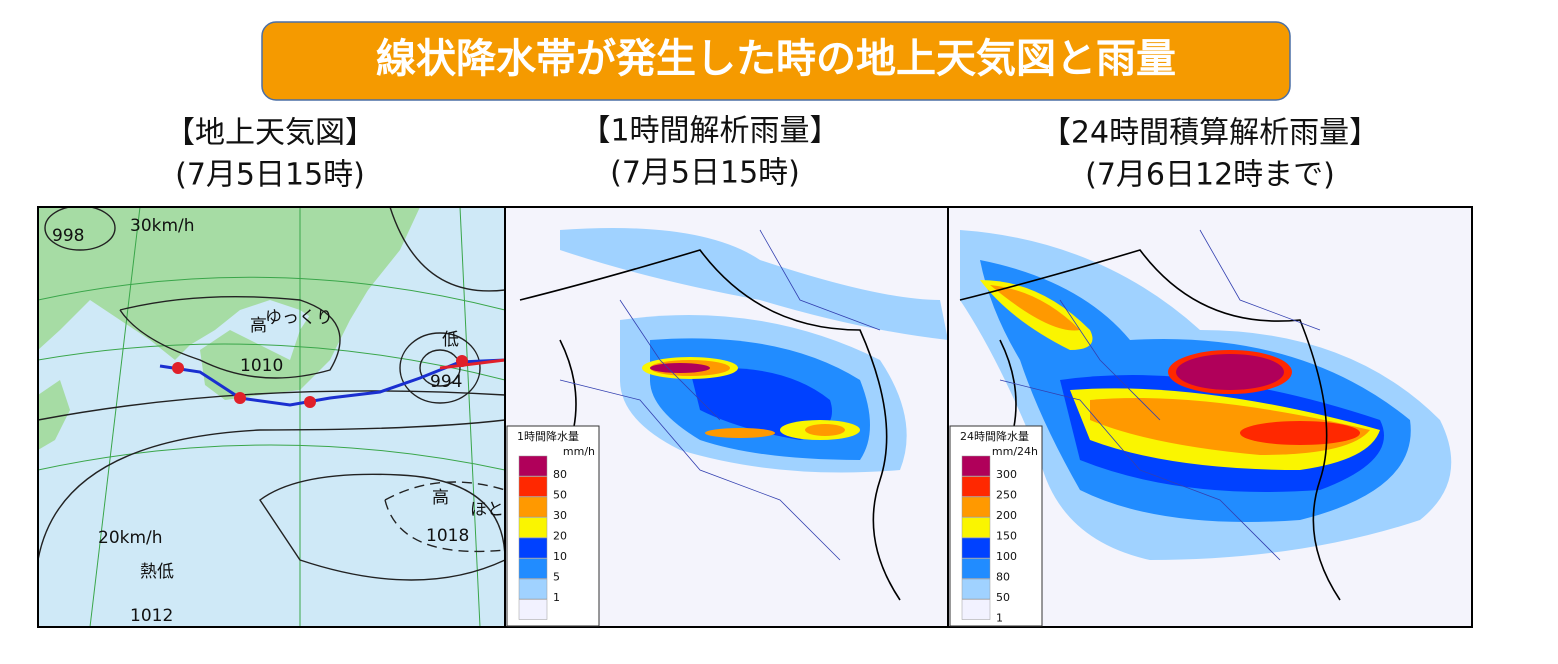  Describe the element at coordinates (1015, 451) in the screenshot. I see `legend-unit: mm/24h` at that location.